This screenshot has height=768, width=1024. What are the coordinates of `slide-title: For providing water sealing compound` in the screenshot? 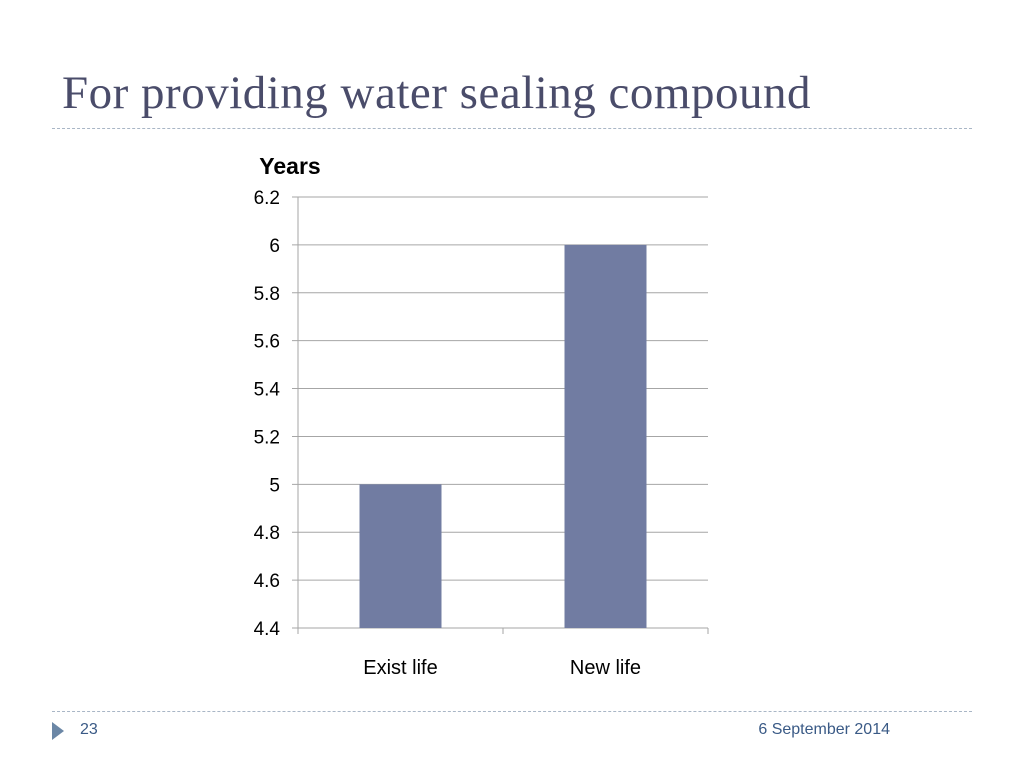 It's located at (436, 93).